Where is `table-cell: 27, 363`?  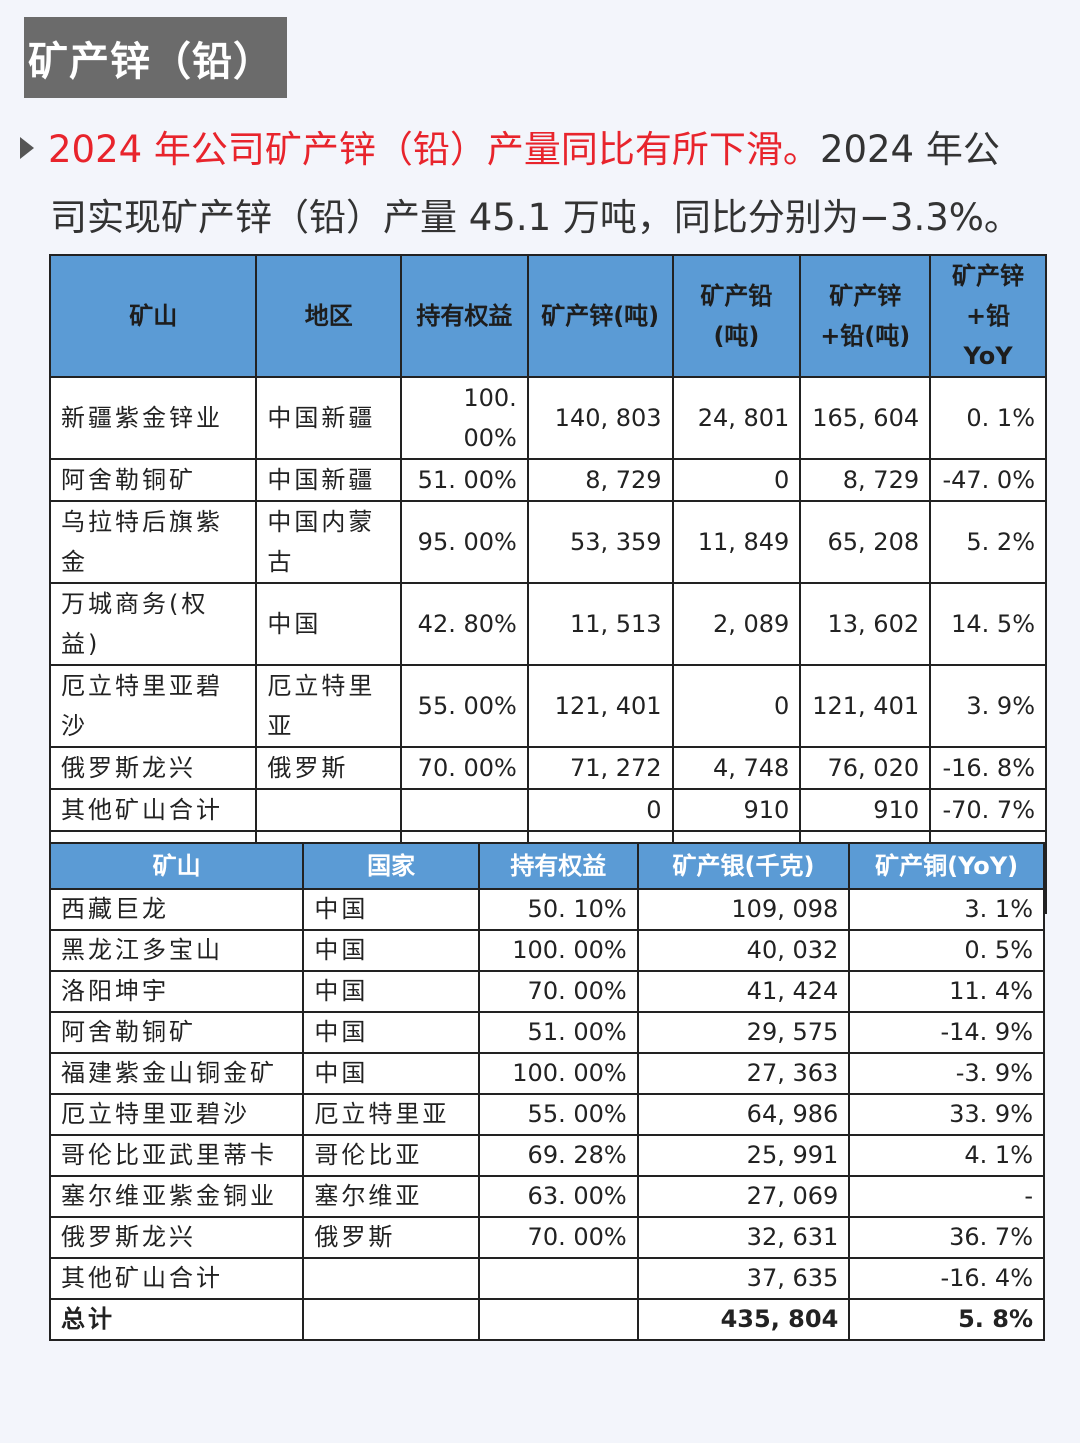 table-cell: 27, 363 is located at coordinates (743, 1073).